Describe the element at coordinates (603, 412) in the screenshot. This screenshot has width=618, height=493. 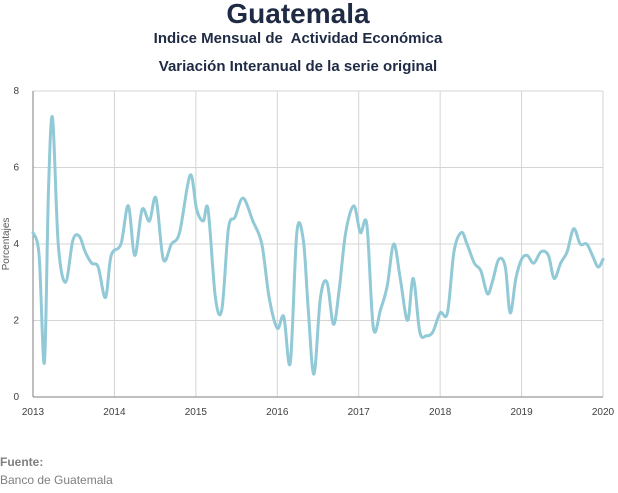
I see `x-tick-label: 2020` at that location.